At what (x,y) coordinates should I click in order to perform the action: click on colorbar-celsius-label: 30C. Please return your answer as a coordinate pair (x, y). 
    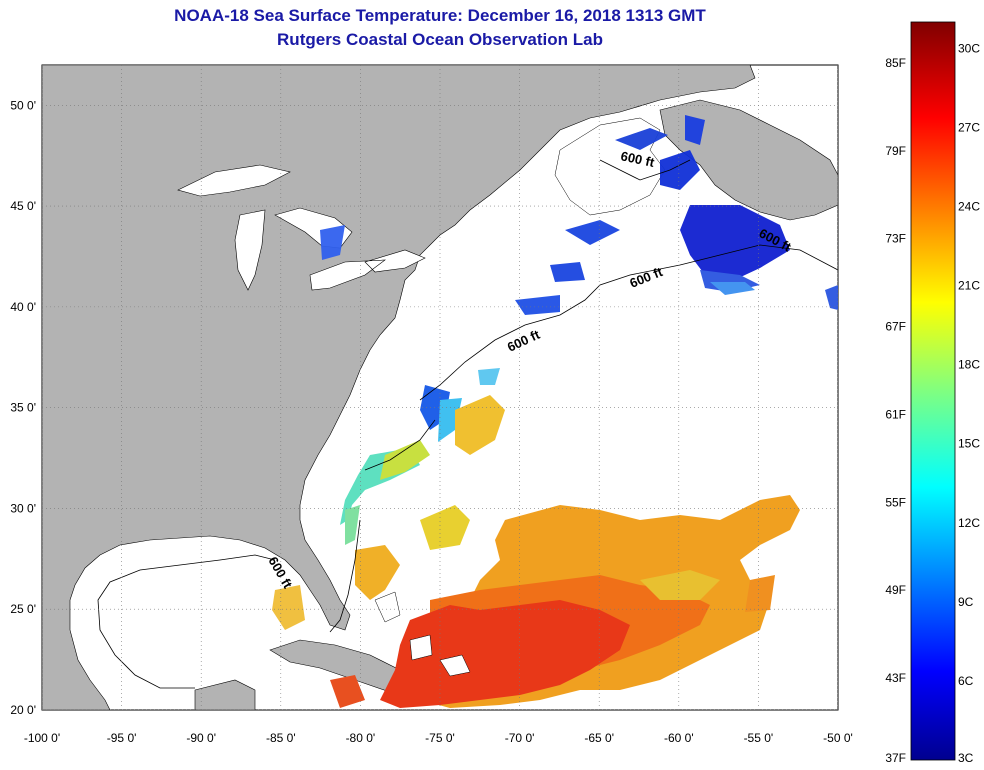
    Looking at the image, I should click on (969, 48).